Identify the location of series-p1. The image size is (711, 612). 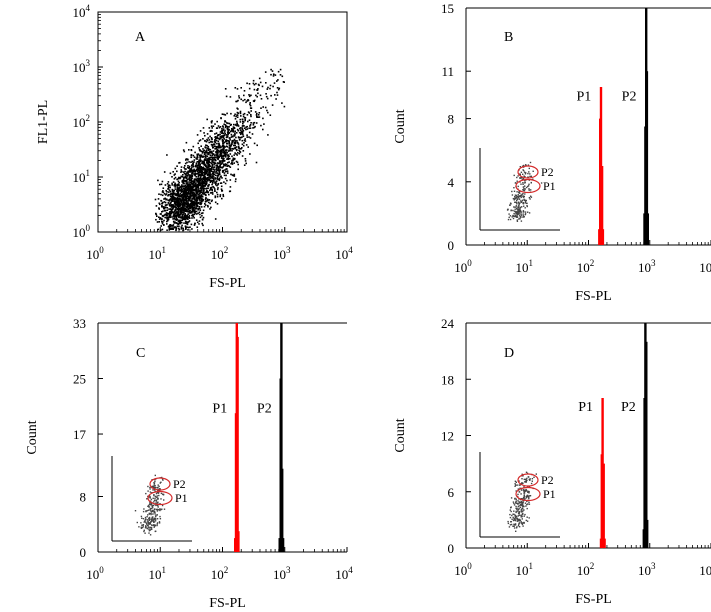
(601, 166).